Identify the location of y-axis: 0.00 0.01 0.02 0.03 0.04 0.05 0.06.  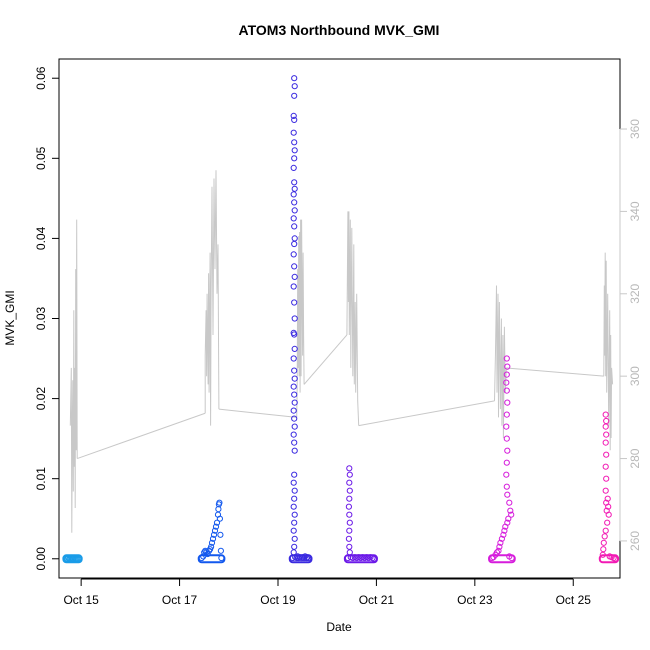
(47, 318).